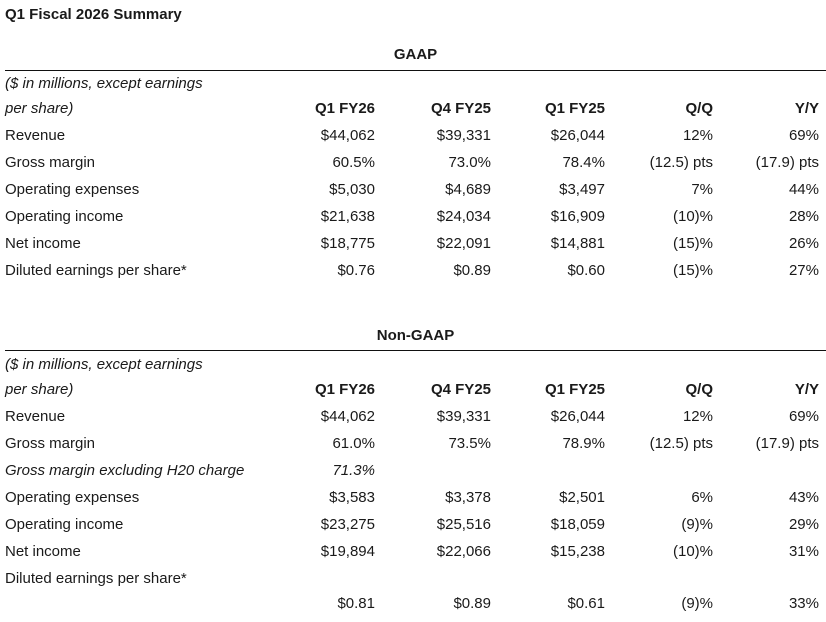  What do you see at coordinates (469, 443) in the screenshot?
I see `cell-value: 73.5%` at bounding box center [469, 443].